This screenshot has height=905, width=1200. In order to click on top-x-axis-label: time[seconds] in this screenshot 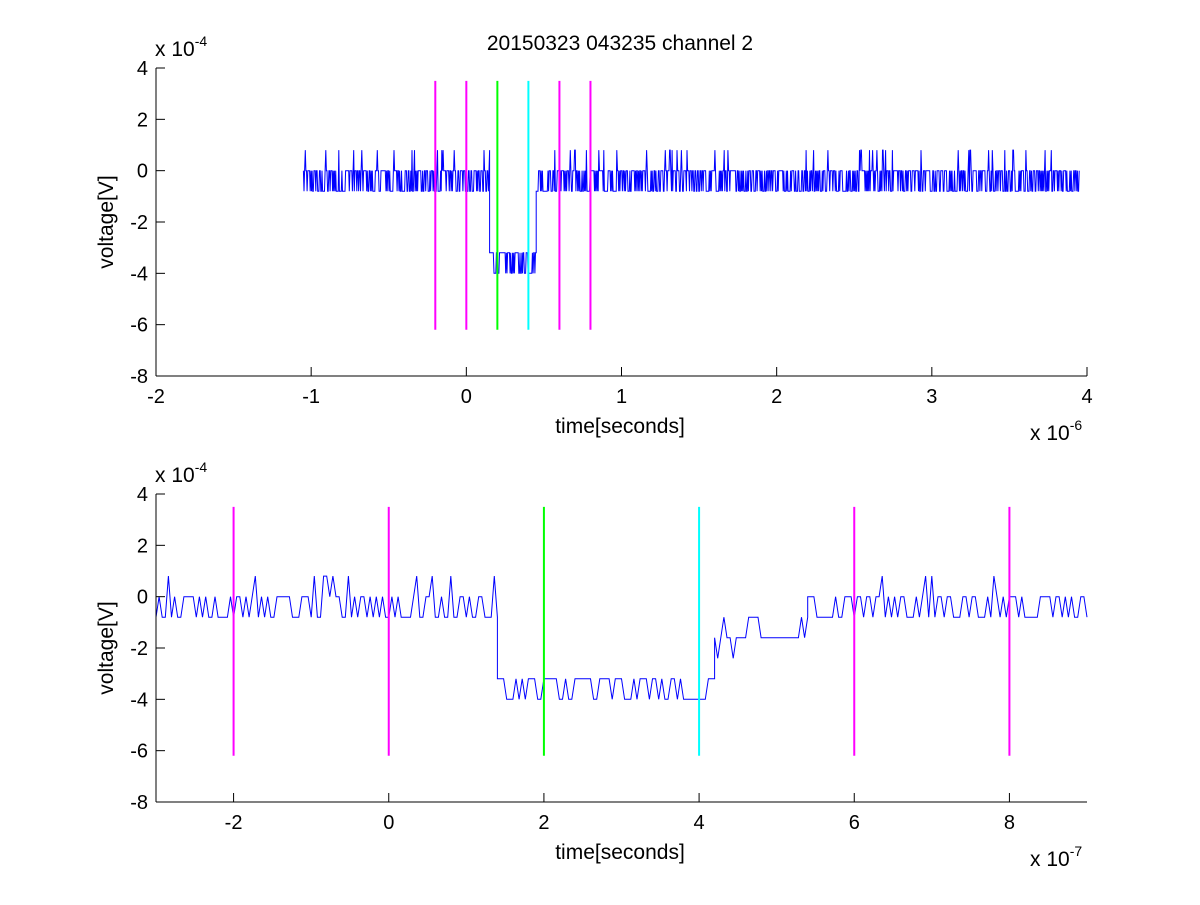, I will do `click(620, 426)`.